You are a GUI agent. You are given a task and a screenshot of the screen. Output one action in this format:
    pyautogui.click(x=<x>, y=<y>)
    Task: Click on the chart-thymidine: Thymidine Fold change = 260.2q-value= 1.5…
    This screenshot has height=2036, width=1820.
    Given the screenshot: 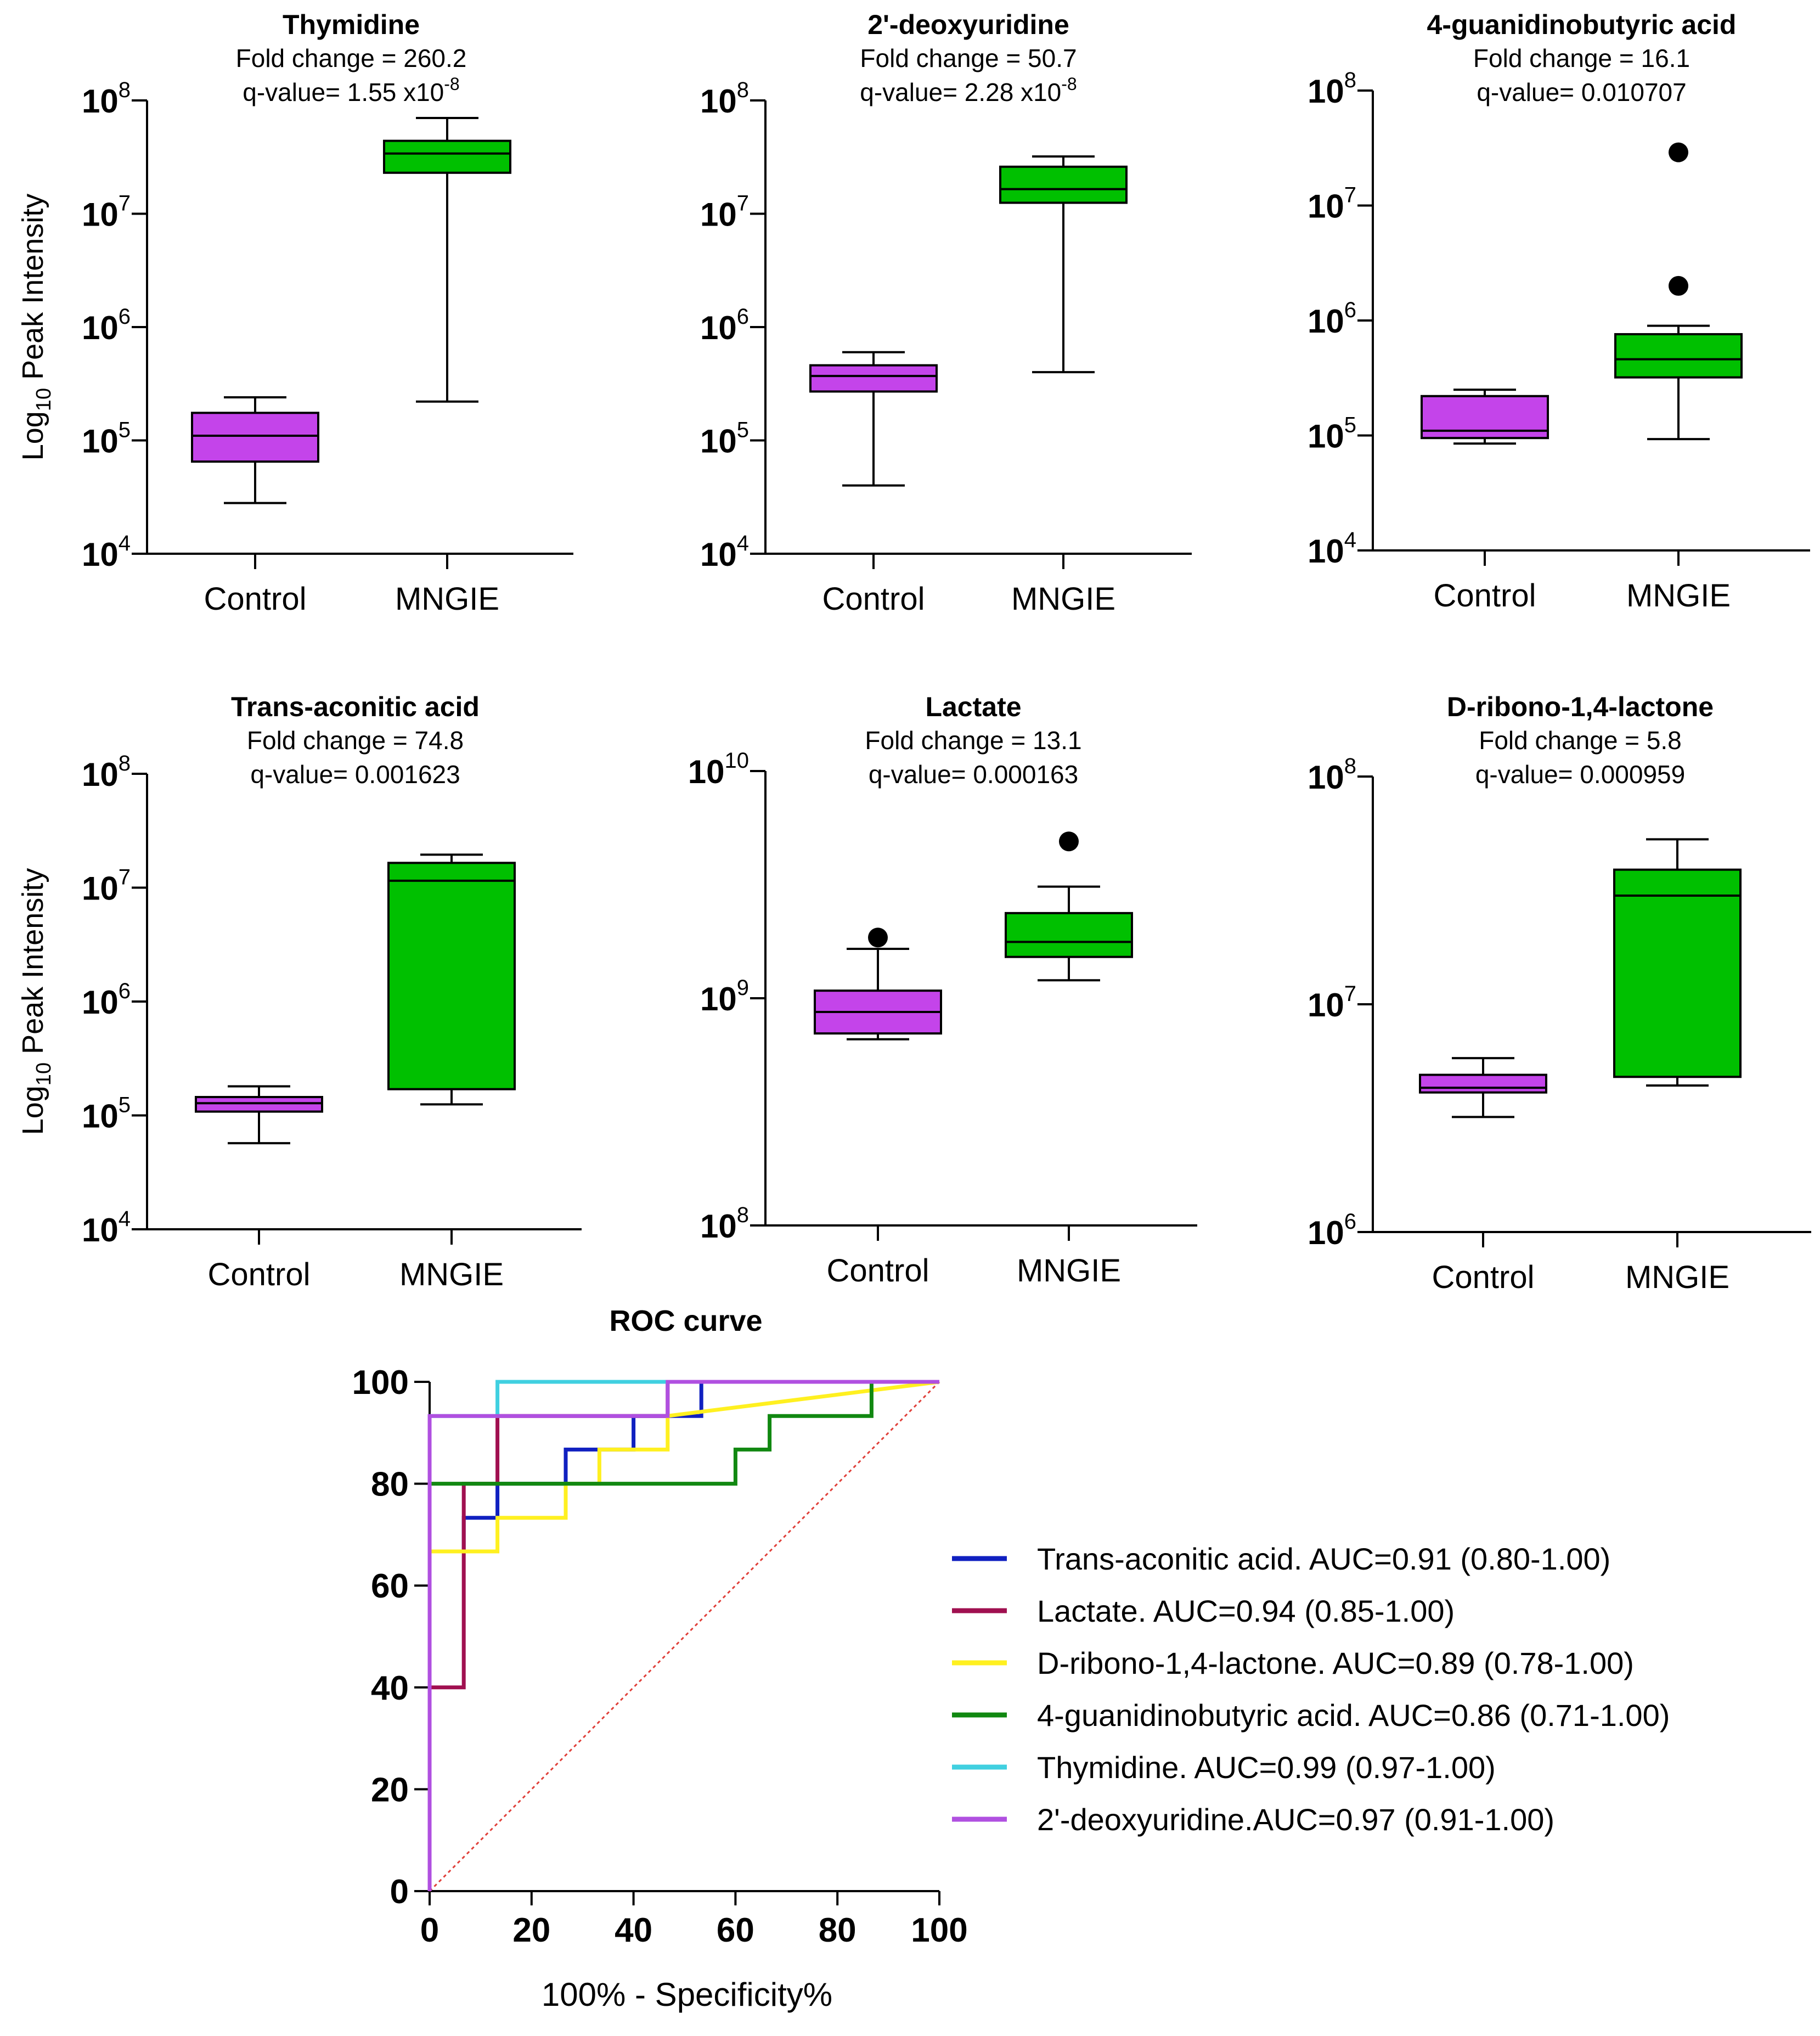 What is the action you would take?
    pyautogui.click(x=294, y=313)
    